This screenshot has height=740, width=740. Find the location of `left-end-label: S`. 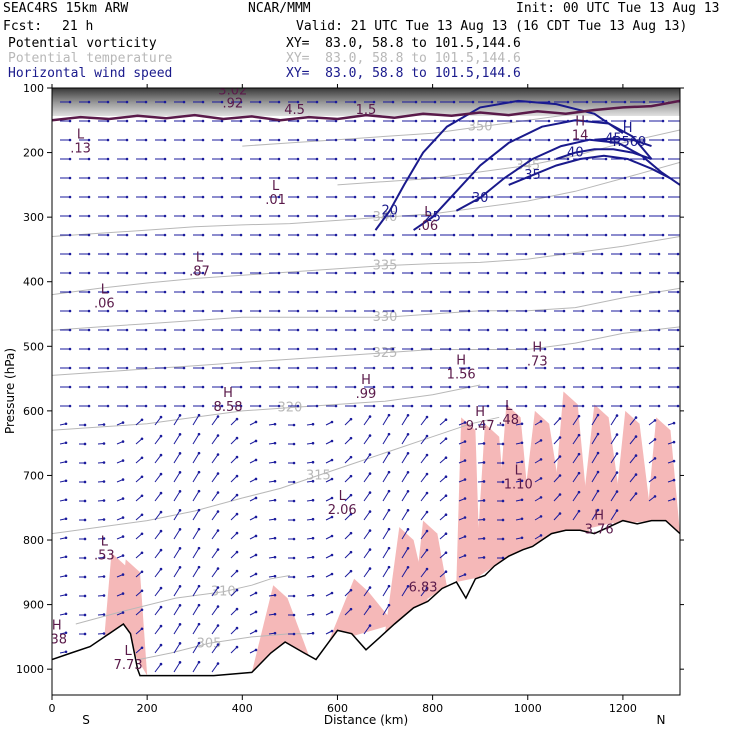

left-end-label: S is located at coordinates (86, 720).